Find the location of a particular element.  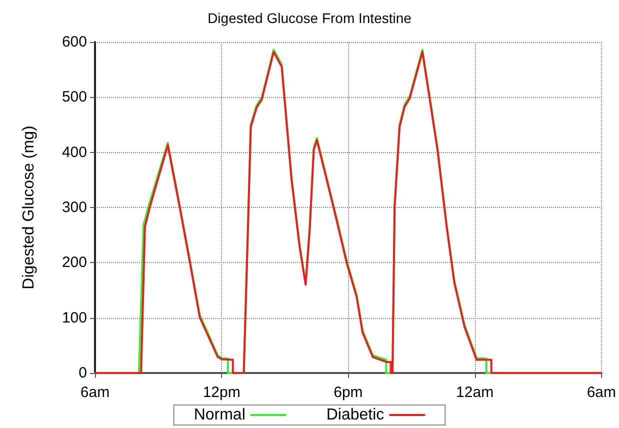

y-tick-label: 400 is located at coordinates (74, 152).